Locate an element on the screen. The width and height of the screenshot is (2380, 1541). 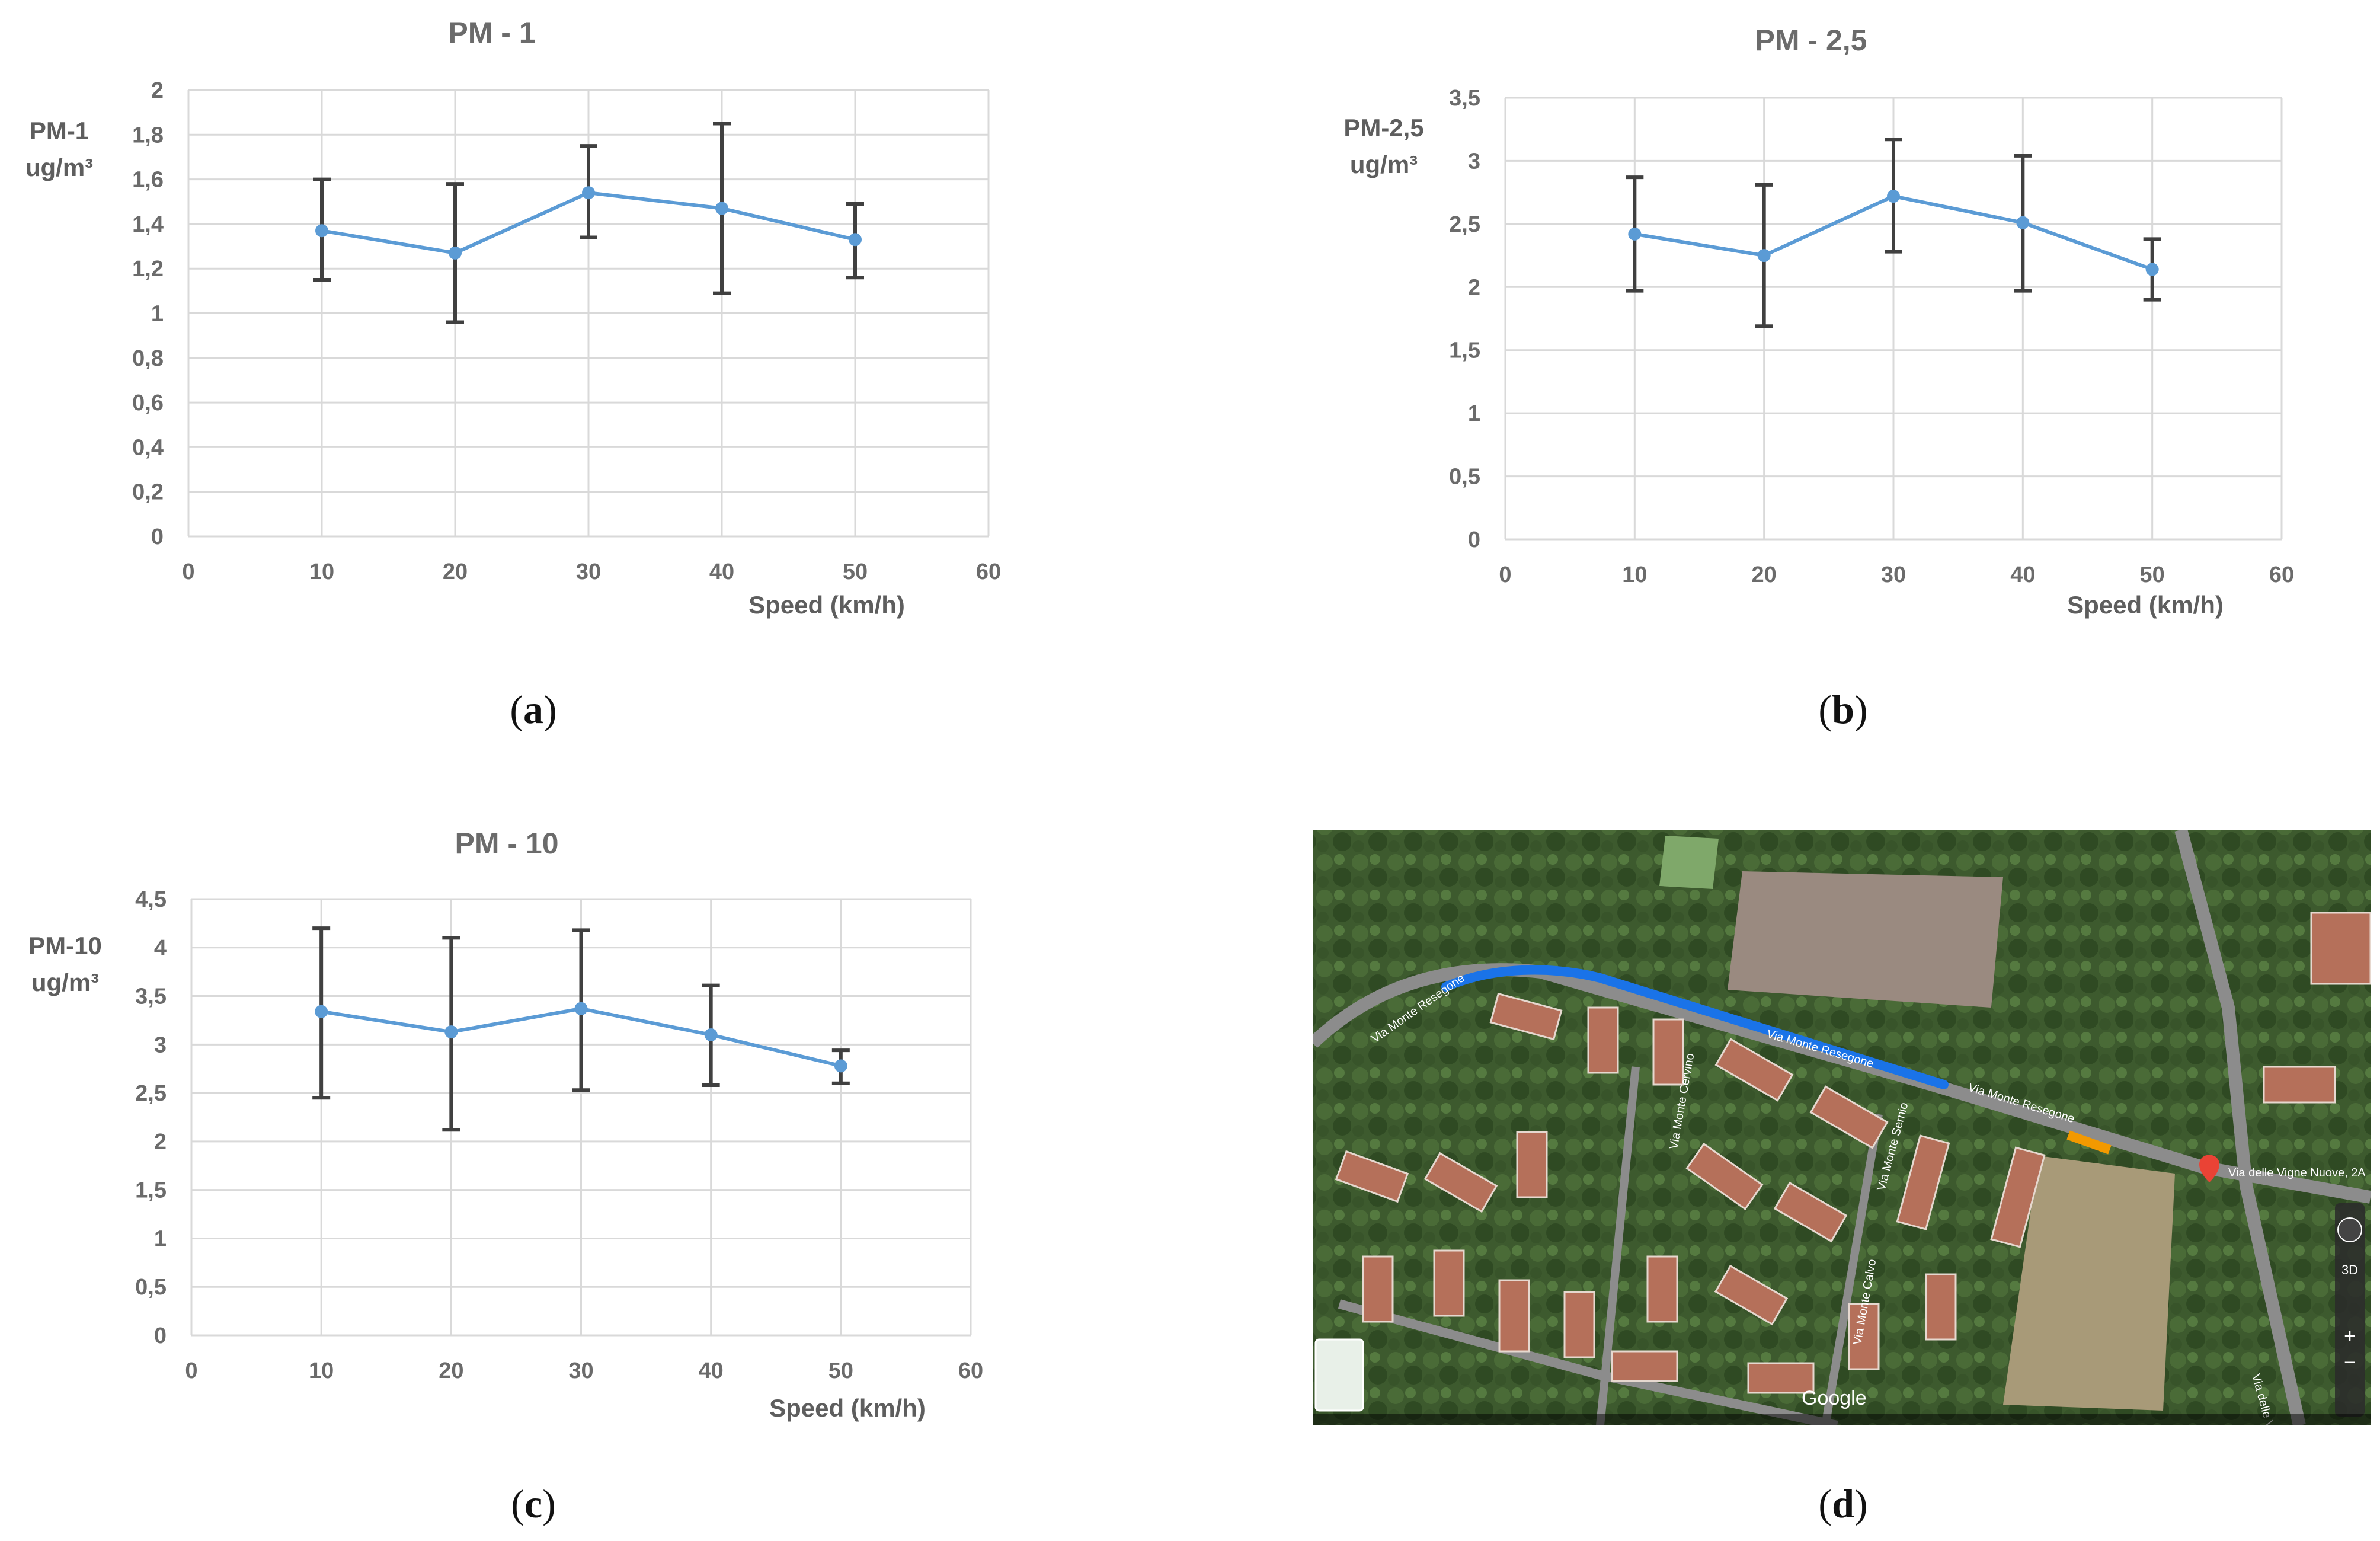
y-axis-label: PM-2,5 is located at coordinates (1383, 128).